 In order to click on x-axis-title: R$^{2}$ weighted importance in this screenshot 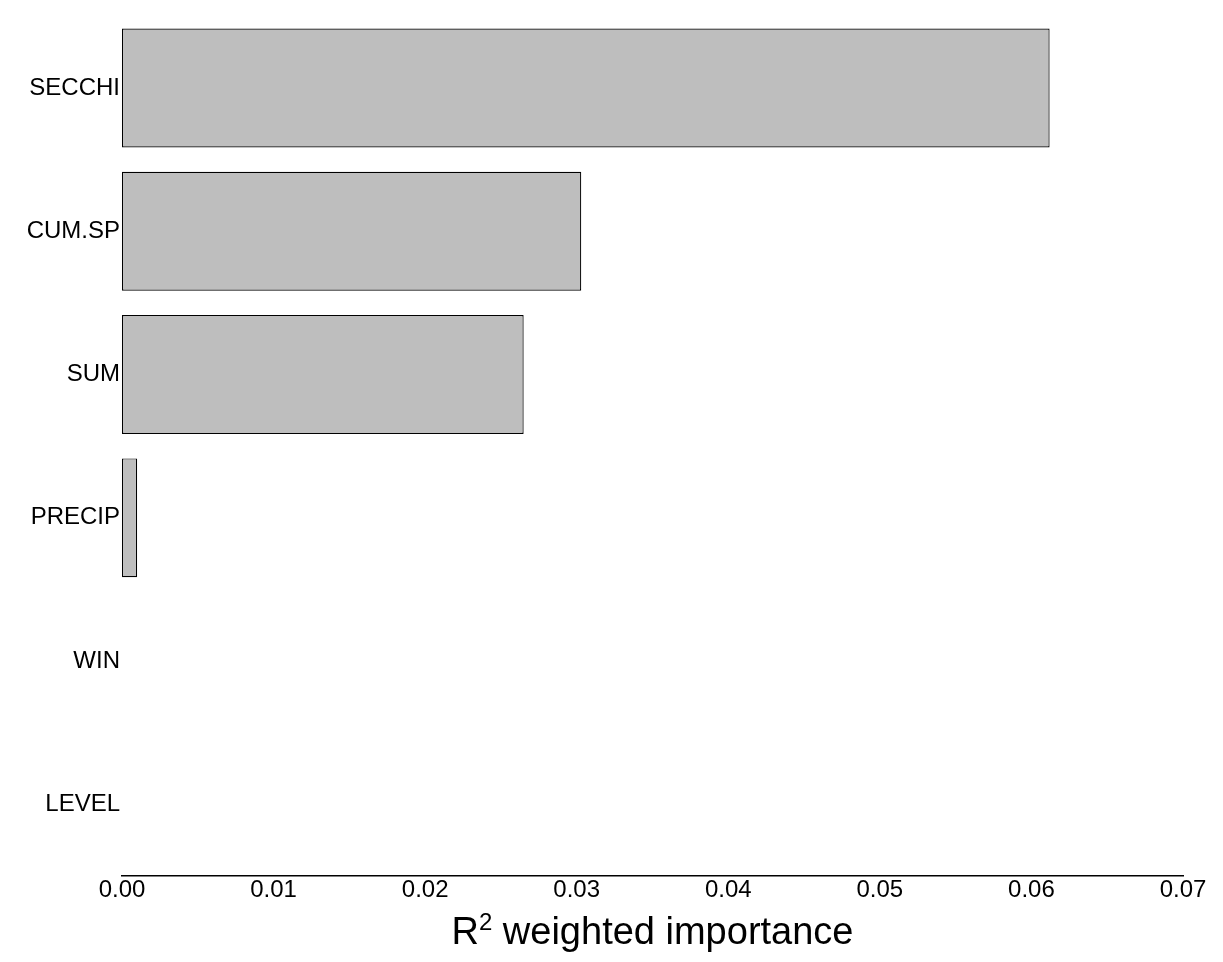, I will do `click(652, 930)`.